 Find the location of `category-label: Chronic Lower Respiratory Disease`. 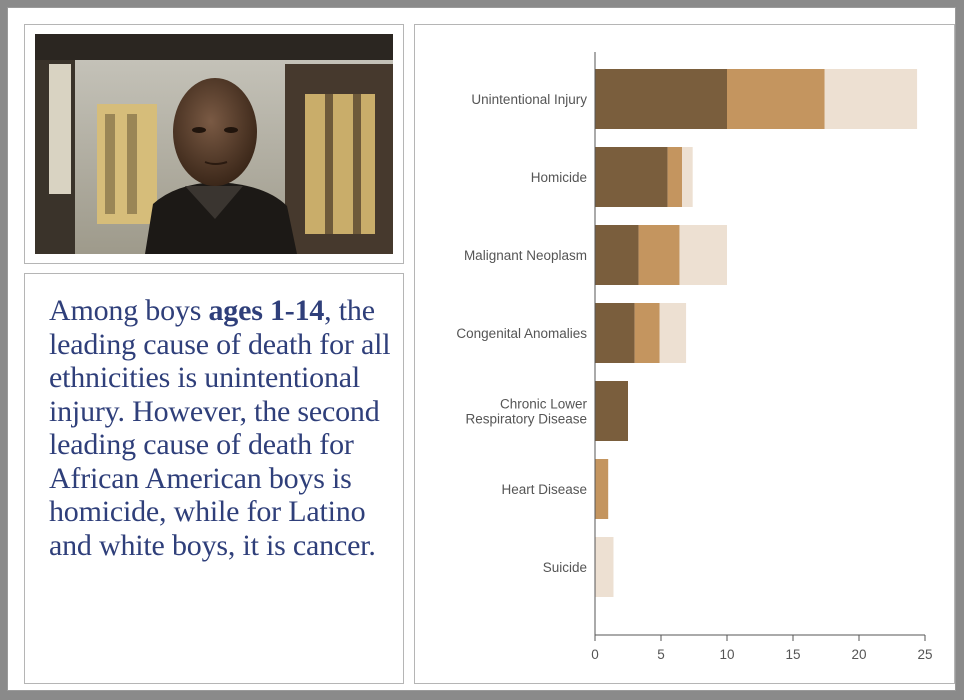

category-label: Chronic Lower Respiratory Disease is located at coordinates (526, 412).